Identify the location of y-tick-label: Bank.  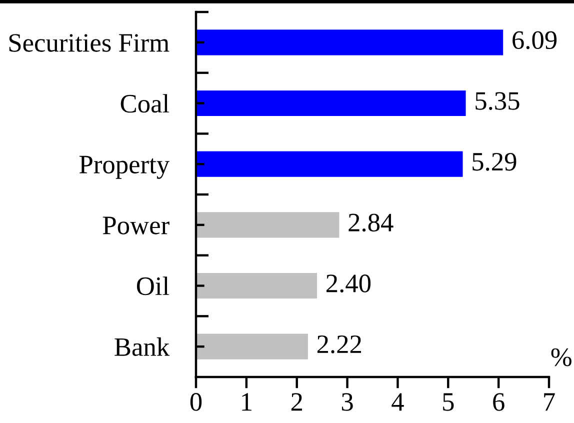
(142, 346).